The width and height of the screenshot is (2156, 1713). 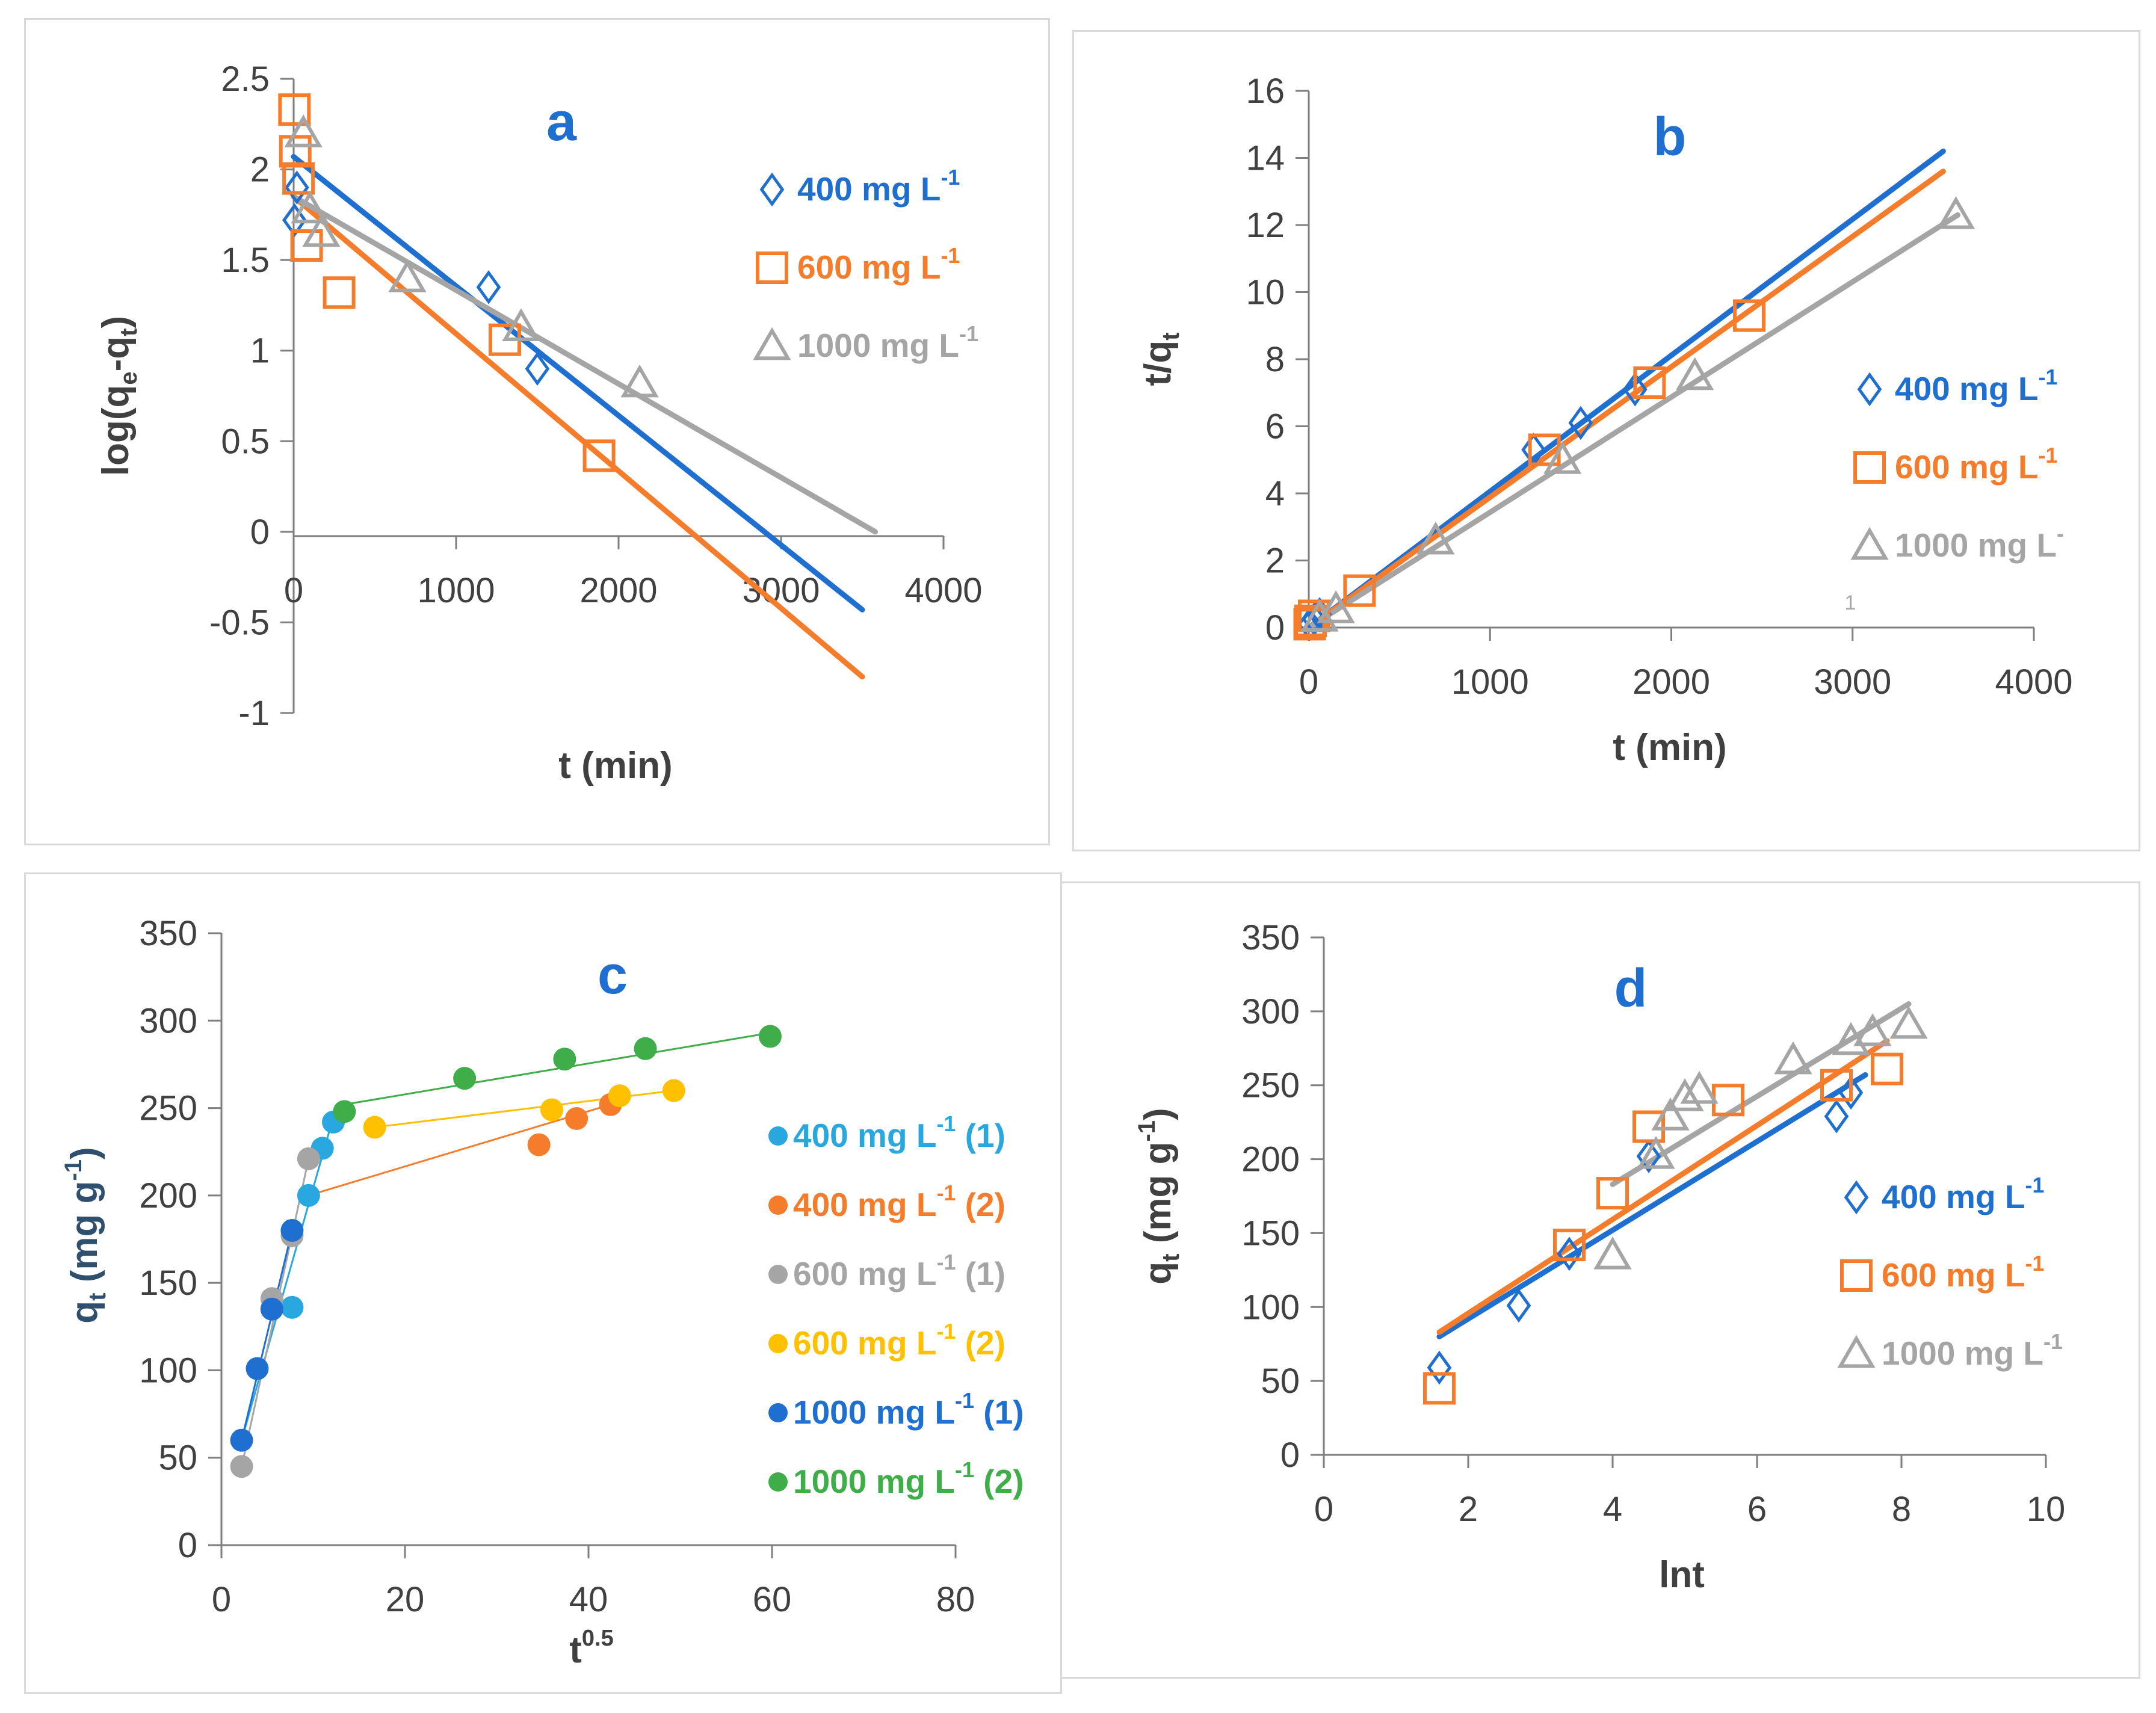 I want to click on x-tick-label: 40, so click(x=588, y=1599).